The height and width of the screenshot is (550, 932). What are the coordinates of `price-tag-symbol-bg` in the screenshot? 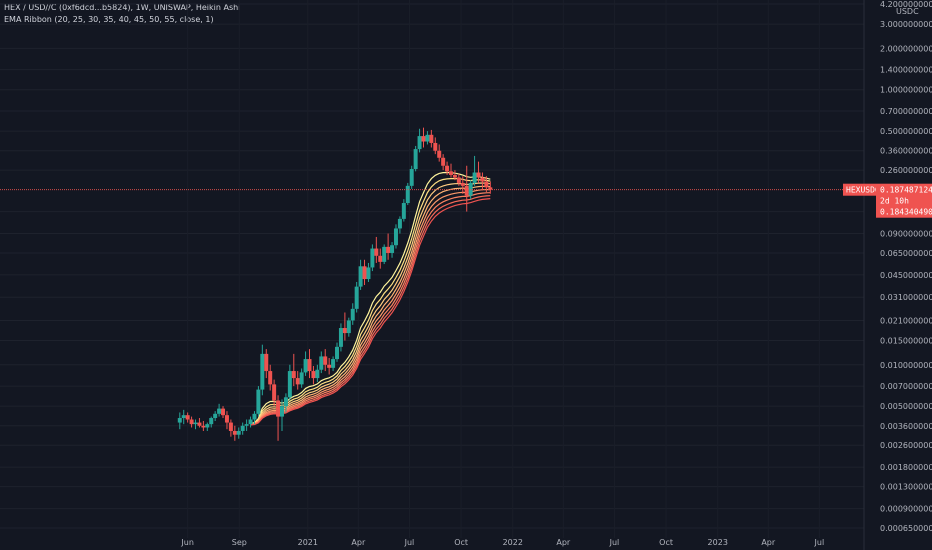 It's located at (859, 189).